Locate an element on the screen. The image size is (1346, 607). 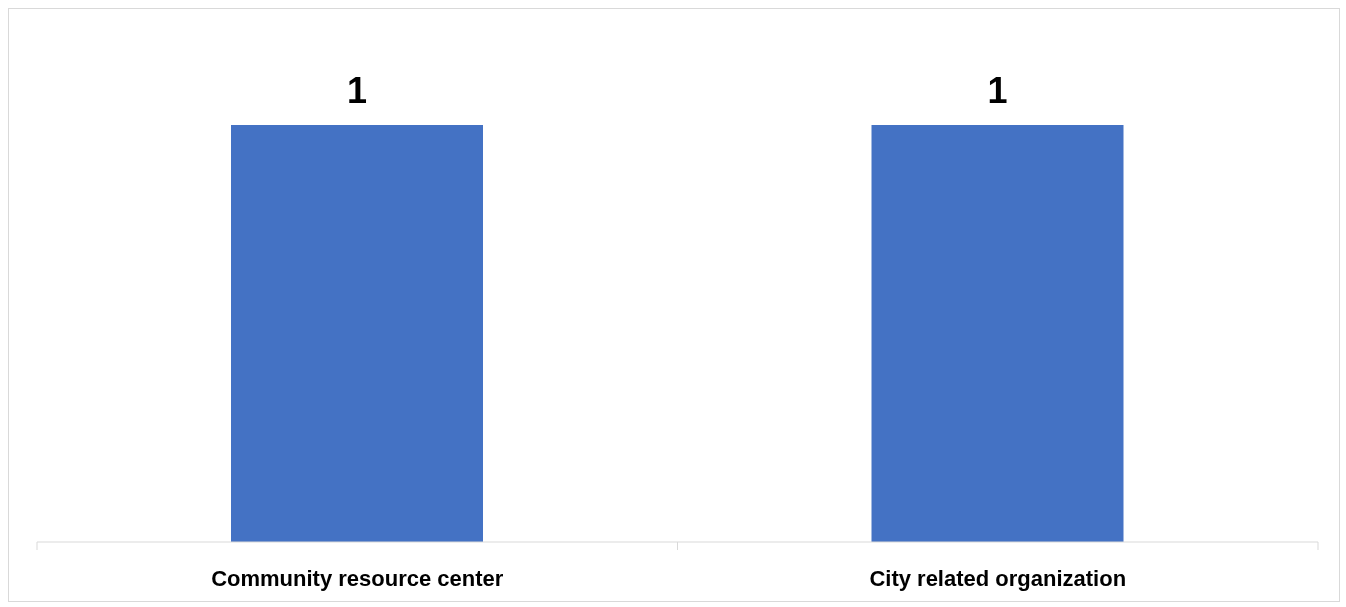
x-tick-label: City related organization is located at coordinates (998, 578).